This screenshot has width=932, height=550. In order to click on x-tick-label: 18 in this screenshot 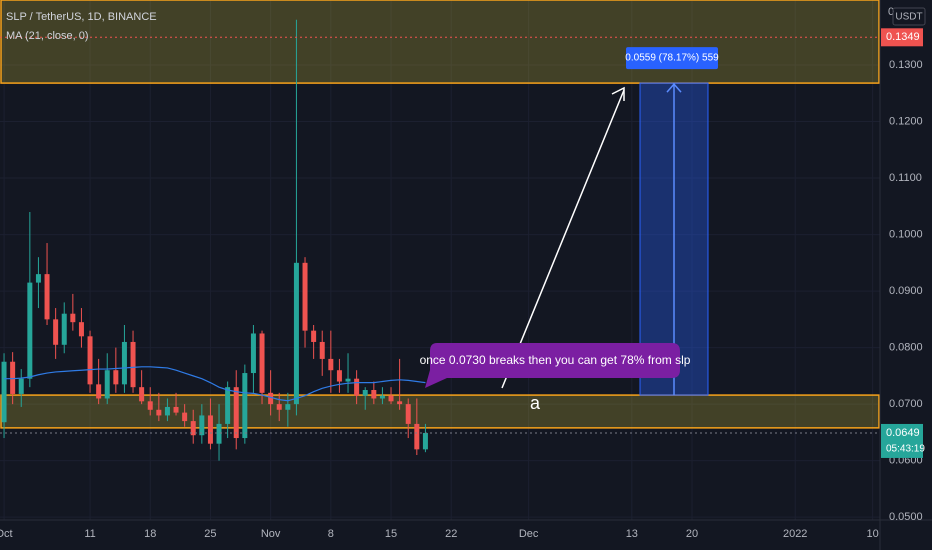, I will do `click(150, 534)`.